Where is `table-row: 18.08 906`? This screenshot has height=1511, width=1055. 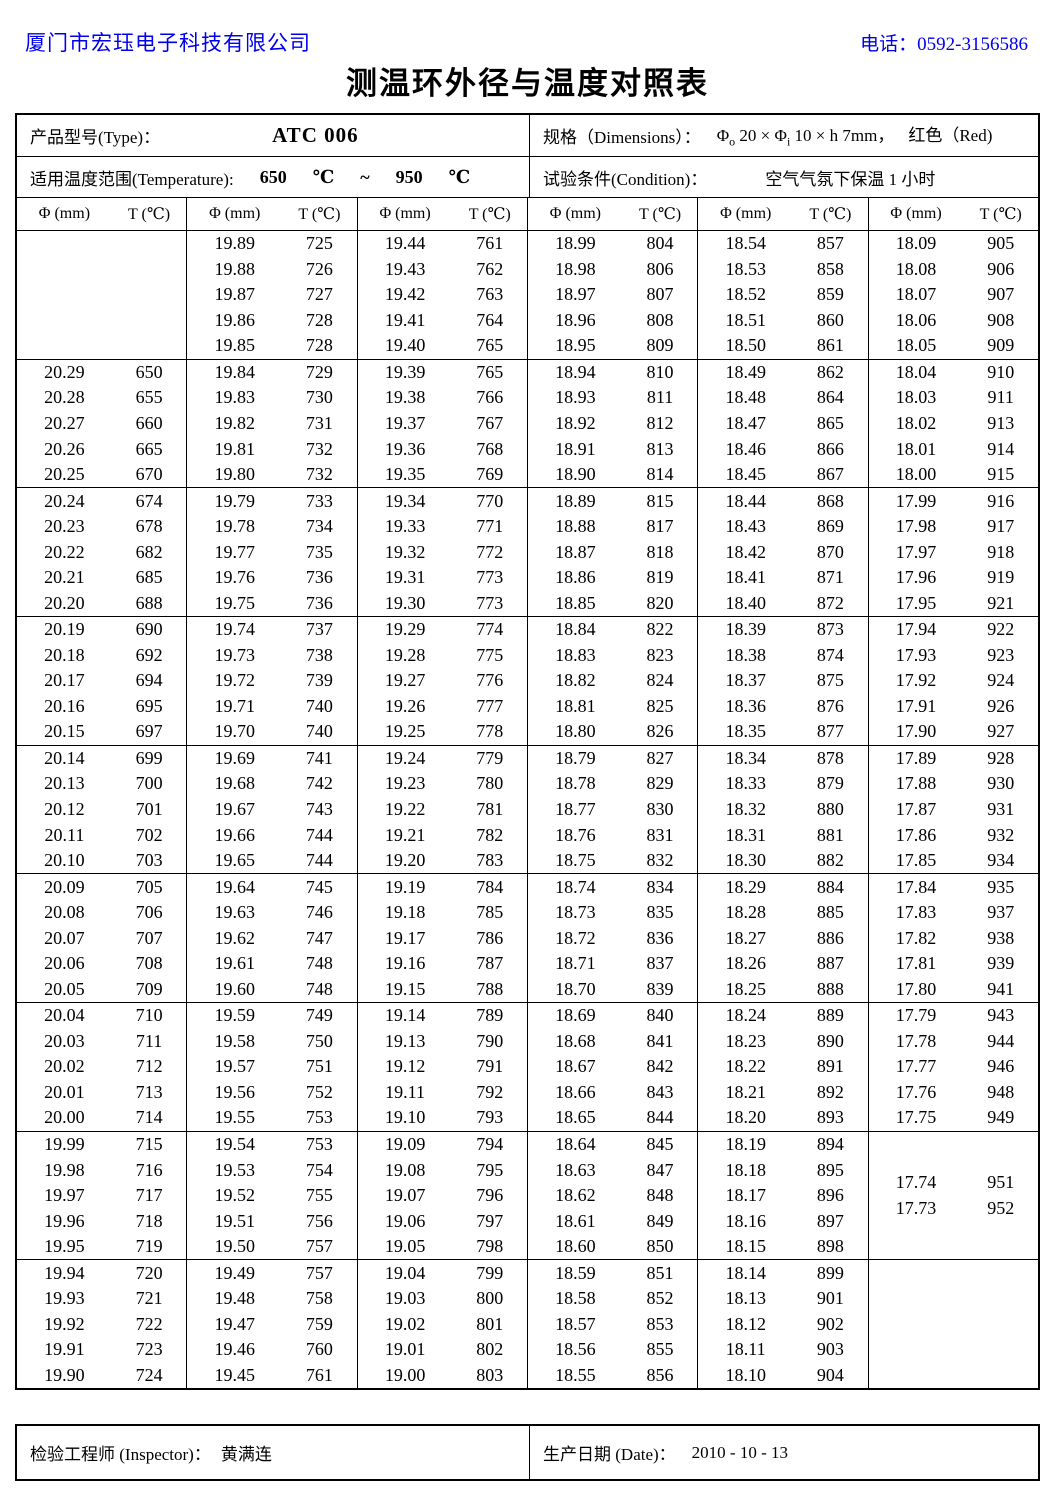 table-row: 18.08 906 is located at coordinates (953, 270).